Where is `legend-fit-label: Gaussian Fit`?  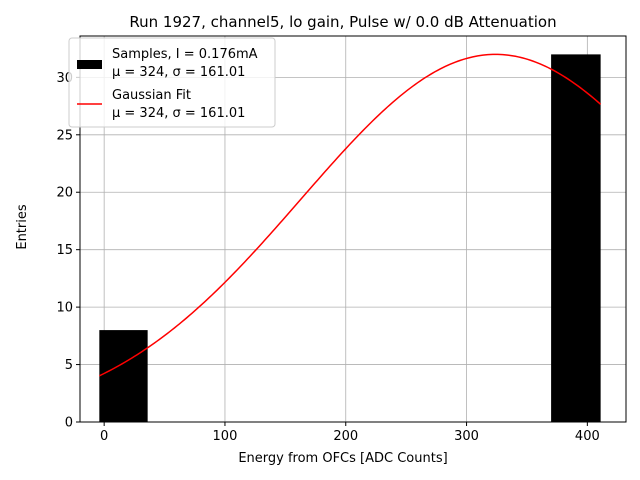
legend-fit-label: Gaussian Fit is located at coordinates (151, 95).